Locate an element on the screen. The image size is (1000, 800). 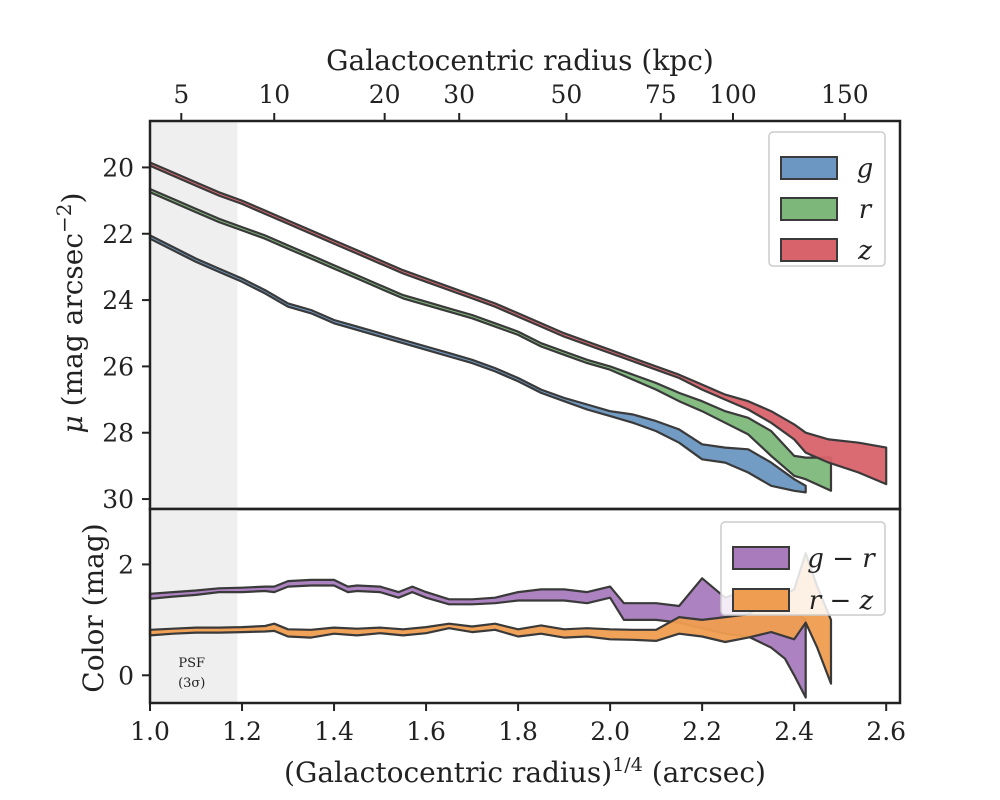
x-tick-label-1.2: 1.2 is located at coordinates (242, 731).